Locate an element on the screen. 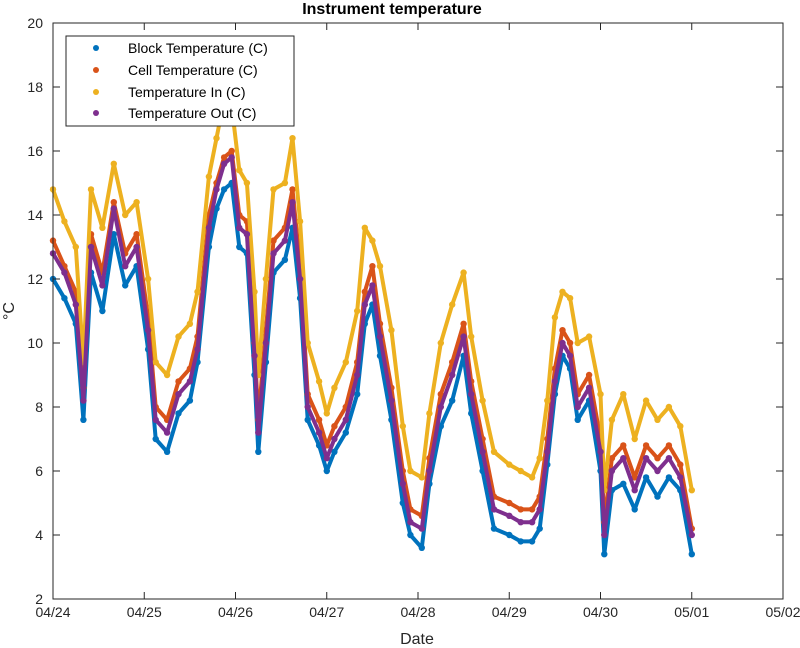 Image resolution: width=800 pixels, height=648 pixels. x-tick-label: 04/26 is located at coordinates (235, 612).